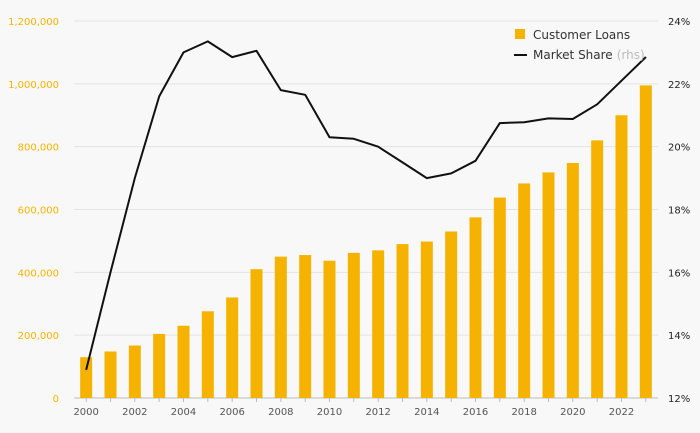  What do you see at coordinates (33, 85) in the screenshot?
I see `left-axis-tick-label: 1,000,000` at bounding box center [33, 85].